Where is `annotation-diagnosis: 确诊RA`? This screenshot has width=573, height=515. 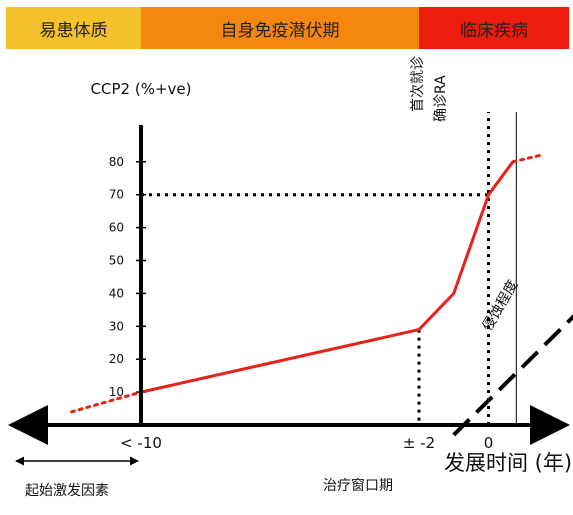 annotation-diagnosis: 确诊RA is located at coordinates (441, 98).